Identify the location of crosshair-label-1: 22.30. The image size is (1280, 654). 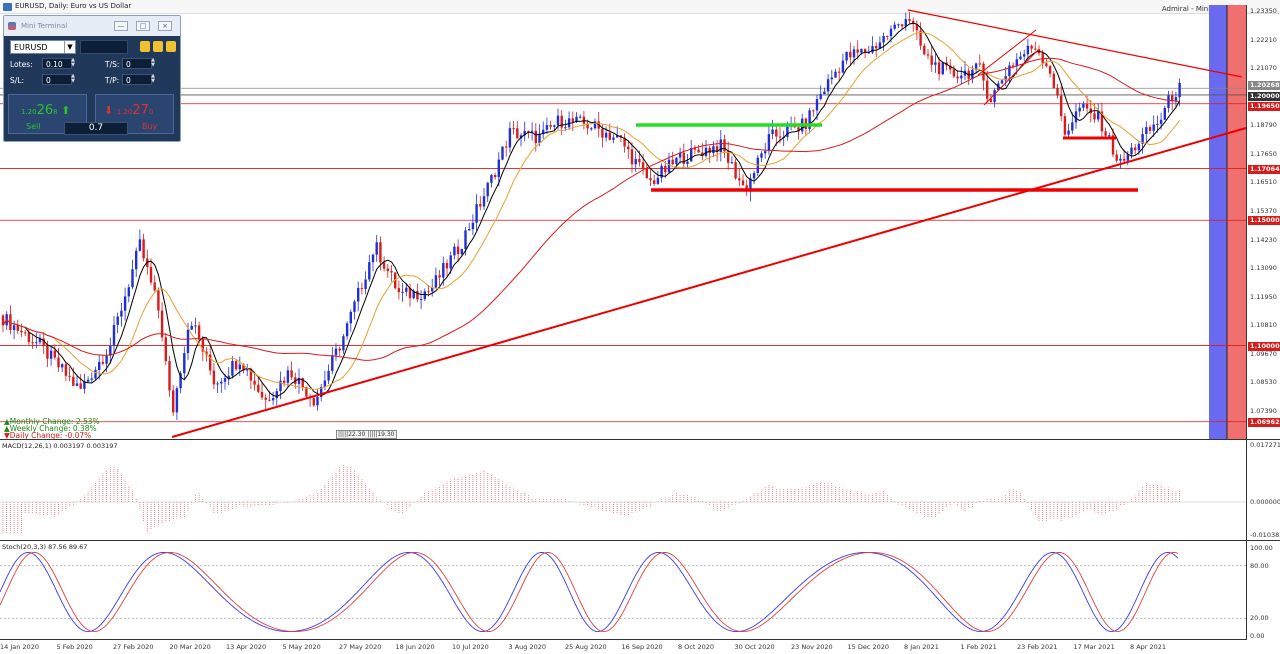
(357, 434).